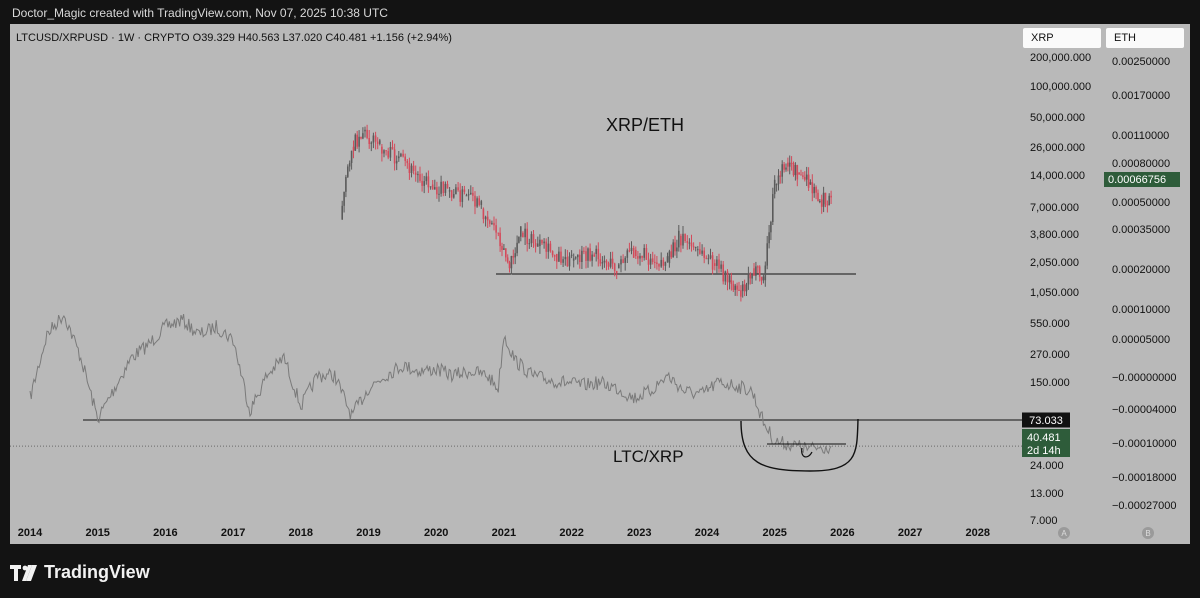  Describe the element at coordinates (233, 533) in the screenshot. I see `time-tick-2017: 2017` at that location.